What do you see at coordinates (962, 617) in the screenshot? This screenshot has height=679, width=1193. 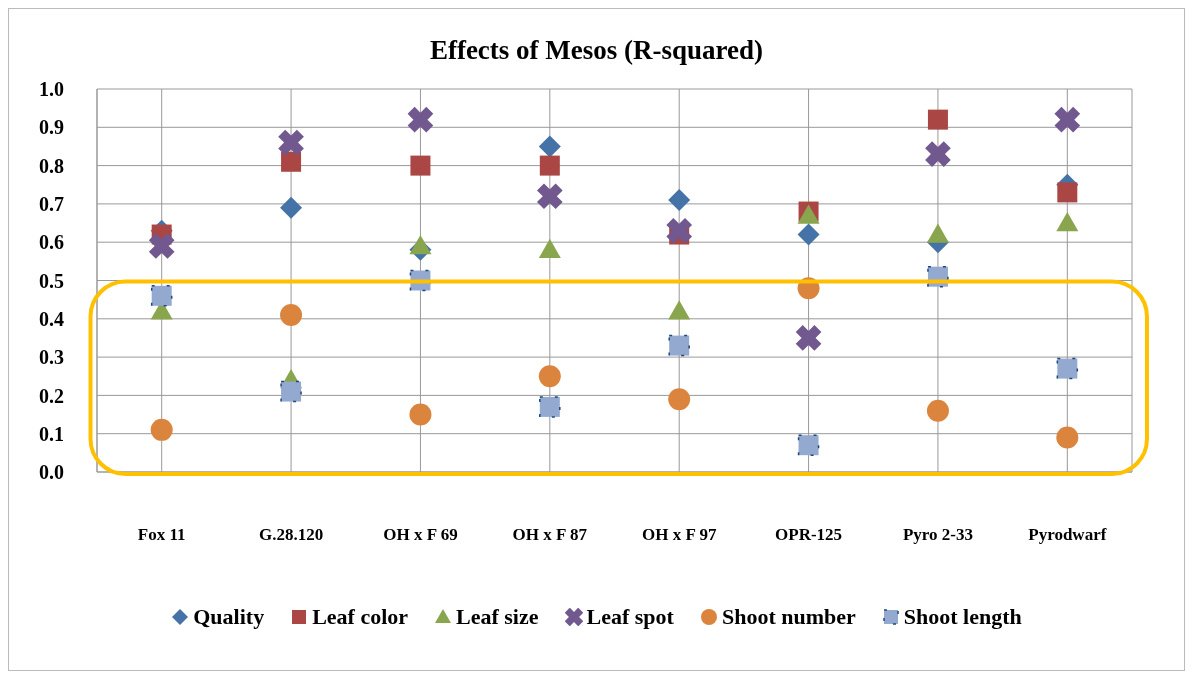 I see `legend-label: Shoot length` at bounding box center [962, 617].